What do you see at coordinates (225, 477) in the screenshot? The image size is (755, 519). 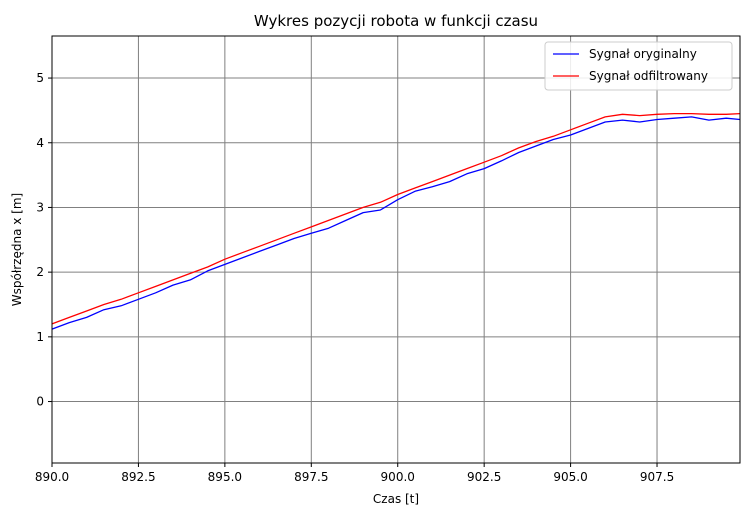 I see `x-tick-label: 895.0` at bounding box center [225, 477].